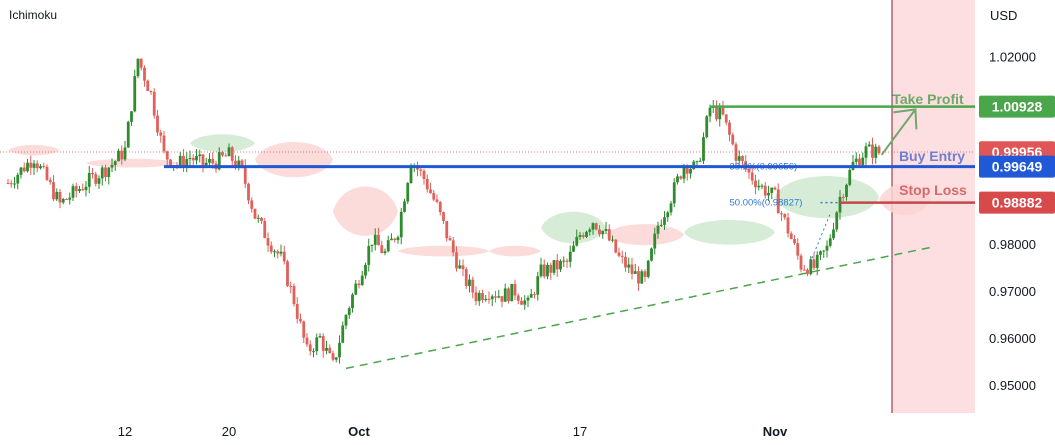 This screenshot has height=445, width=1055. Describe the element at coordinates (1012, 291) in the screenshot. I see `y-tick-label-3: 0.97000` at that location.